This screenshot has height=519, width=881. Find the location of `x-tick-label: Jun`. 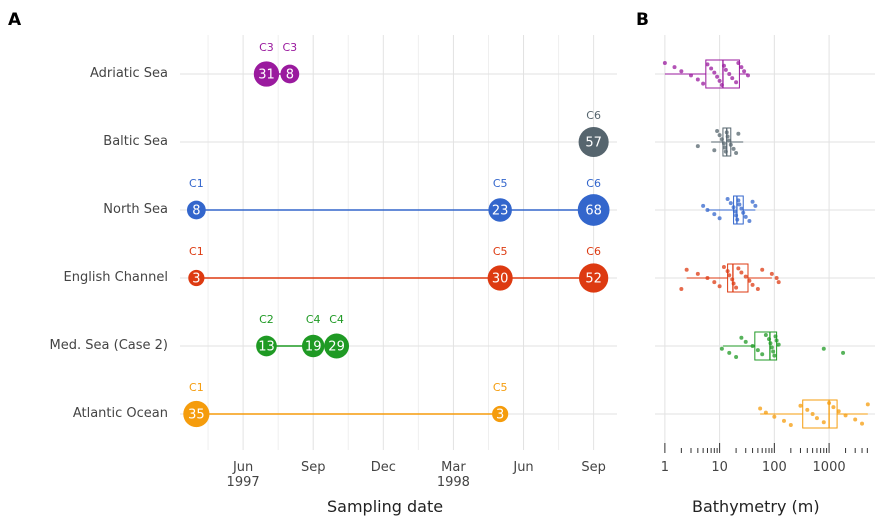

x-tick-label: Jun is located at coordinates (523, 467).